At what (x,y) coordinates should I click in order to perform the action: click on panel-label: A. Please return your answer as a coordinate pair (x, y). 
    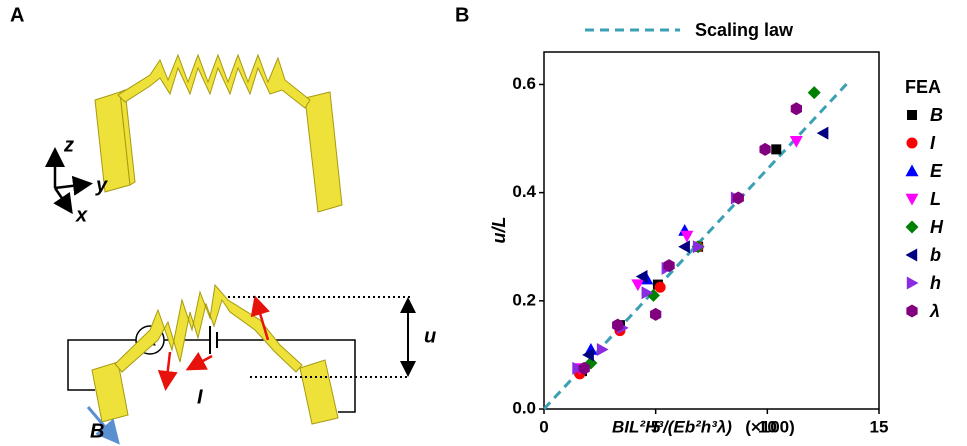
    Looking at the image, I should click on (17, 15).